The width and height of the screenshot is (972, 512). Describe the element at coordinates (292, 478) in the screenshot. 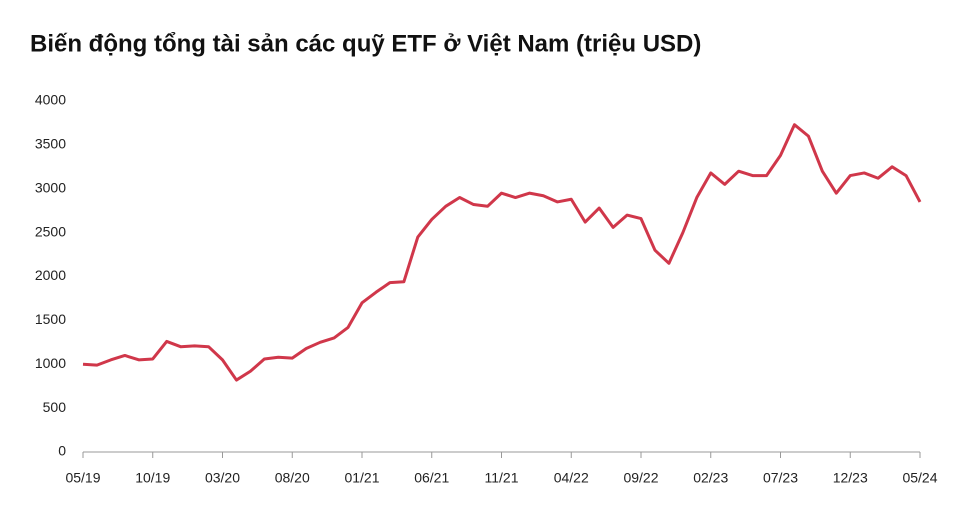

I see `x-tick-label: 08/20` at that location.